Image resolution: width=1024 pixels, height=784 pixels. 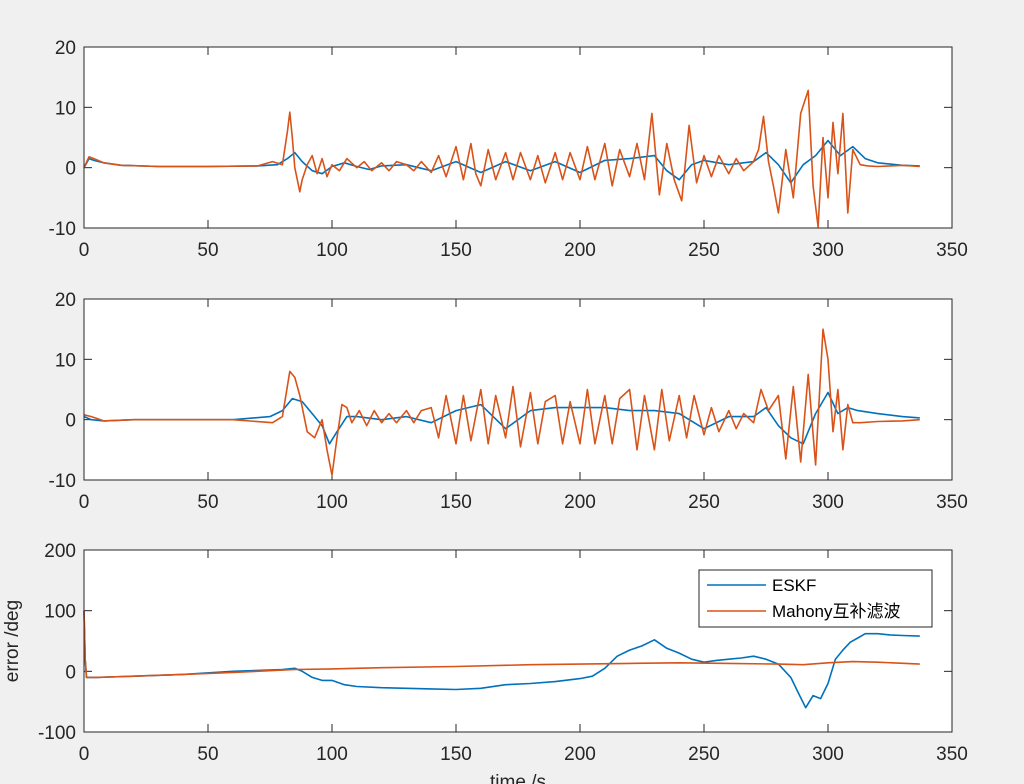 What do you see at coordinates (518, 778) in the screenshot?
I see `x-axis-label: time /s` at bounding box center [518, 778].